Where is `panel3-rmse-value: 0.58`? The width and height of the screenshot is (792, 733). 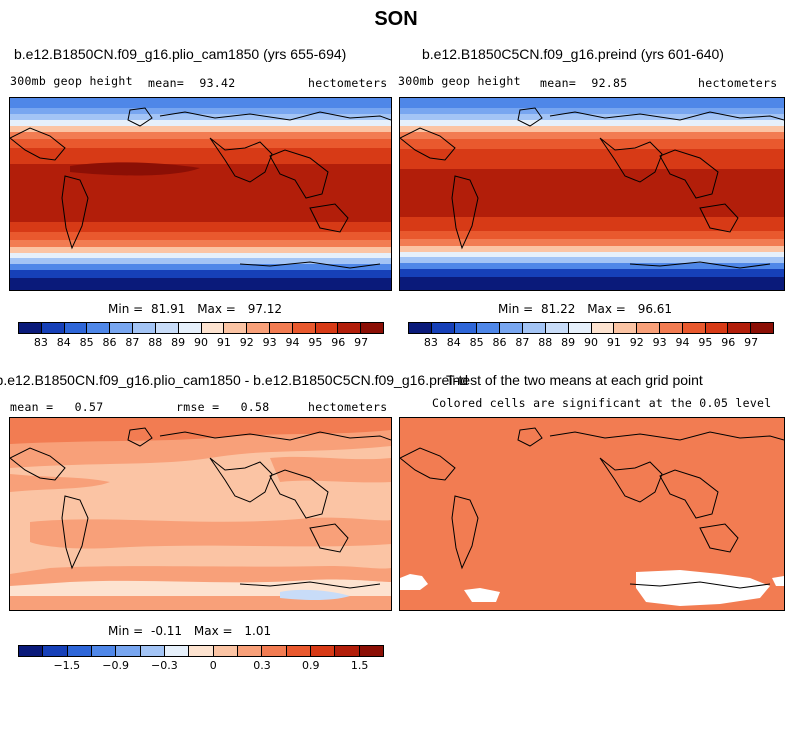 panel3-rmse-value: 0.58 is located at coordinates (255, 407).